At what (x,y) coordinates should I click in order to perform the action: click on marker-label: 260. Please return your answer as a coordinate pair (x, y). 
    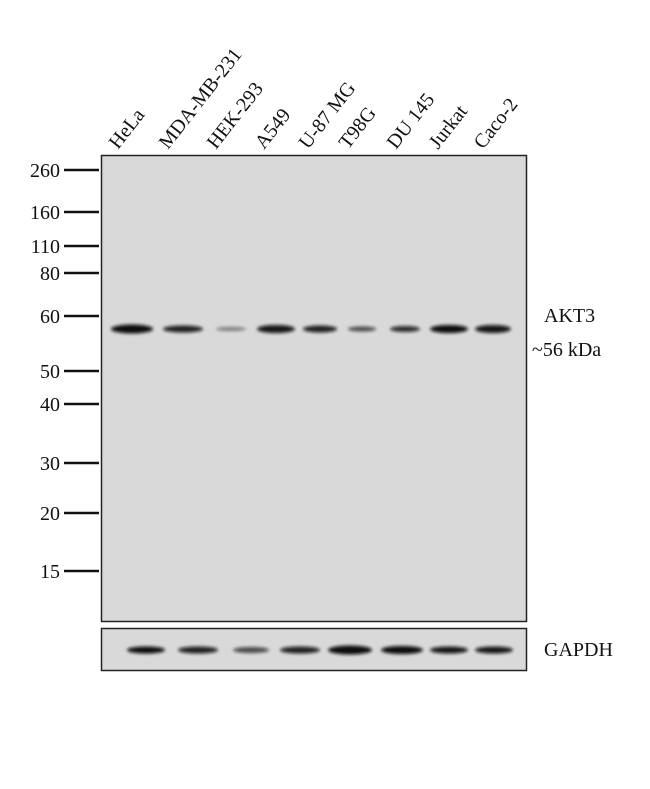
    Looking at the image, I should click on (45, 171).